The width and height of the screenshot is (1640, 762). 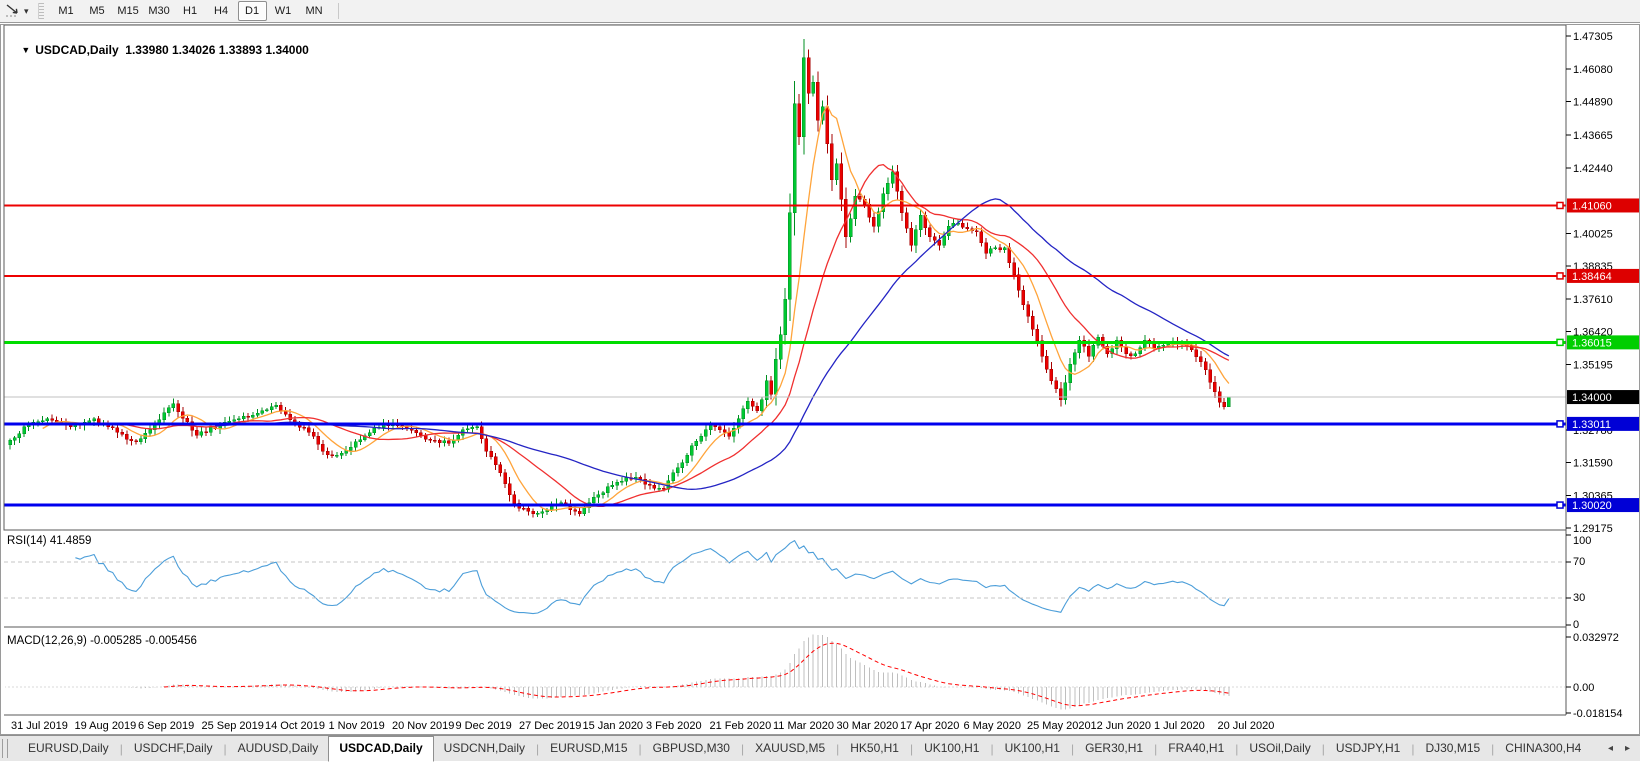 What do you see at coordinates (68, 748) in the screenshot?
I see `chart-tab-eurusd-daily: EURUSD,Daily` at bounding box center [68, 748].